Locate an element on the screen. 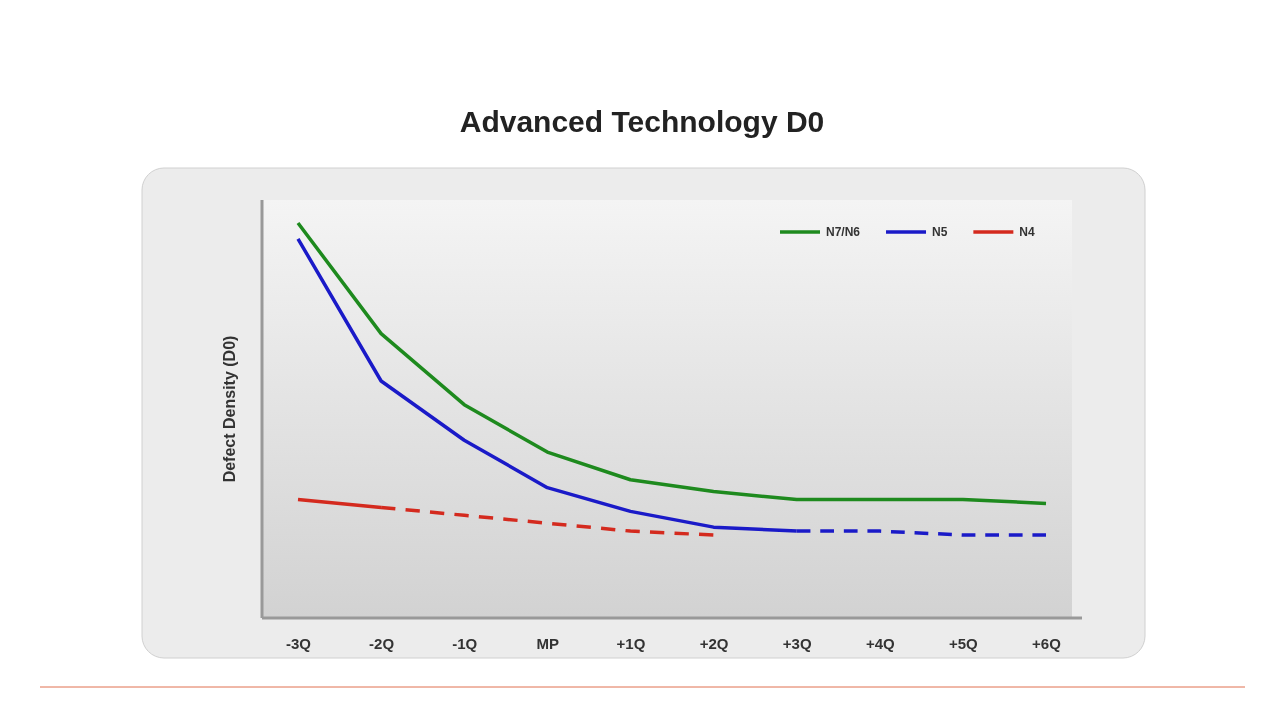 The image size is (1283, 705). x-tick-label: +5Q is located at coordinates (964, 643).